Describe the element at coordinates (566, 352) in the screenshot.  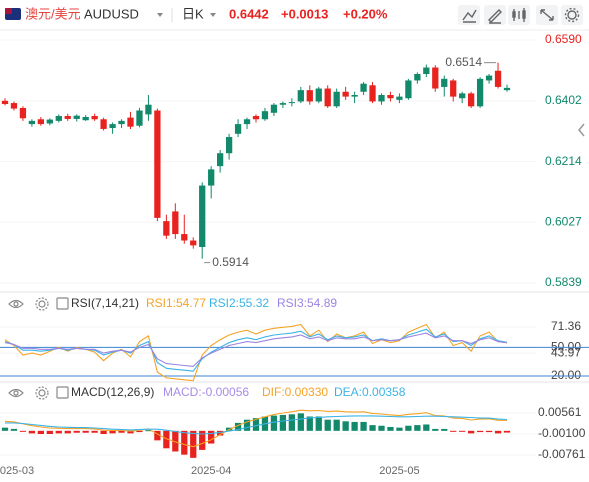
I see `y-tick-label: 43.97` at that location.